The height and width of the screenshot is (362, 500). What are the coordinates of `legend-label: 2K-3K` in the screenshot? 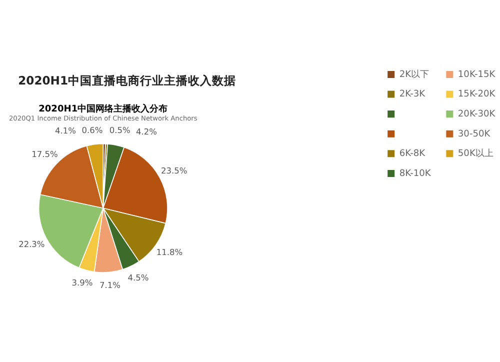 It's located at (412, 95).